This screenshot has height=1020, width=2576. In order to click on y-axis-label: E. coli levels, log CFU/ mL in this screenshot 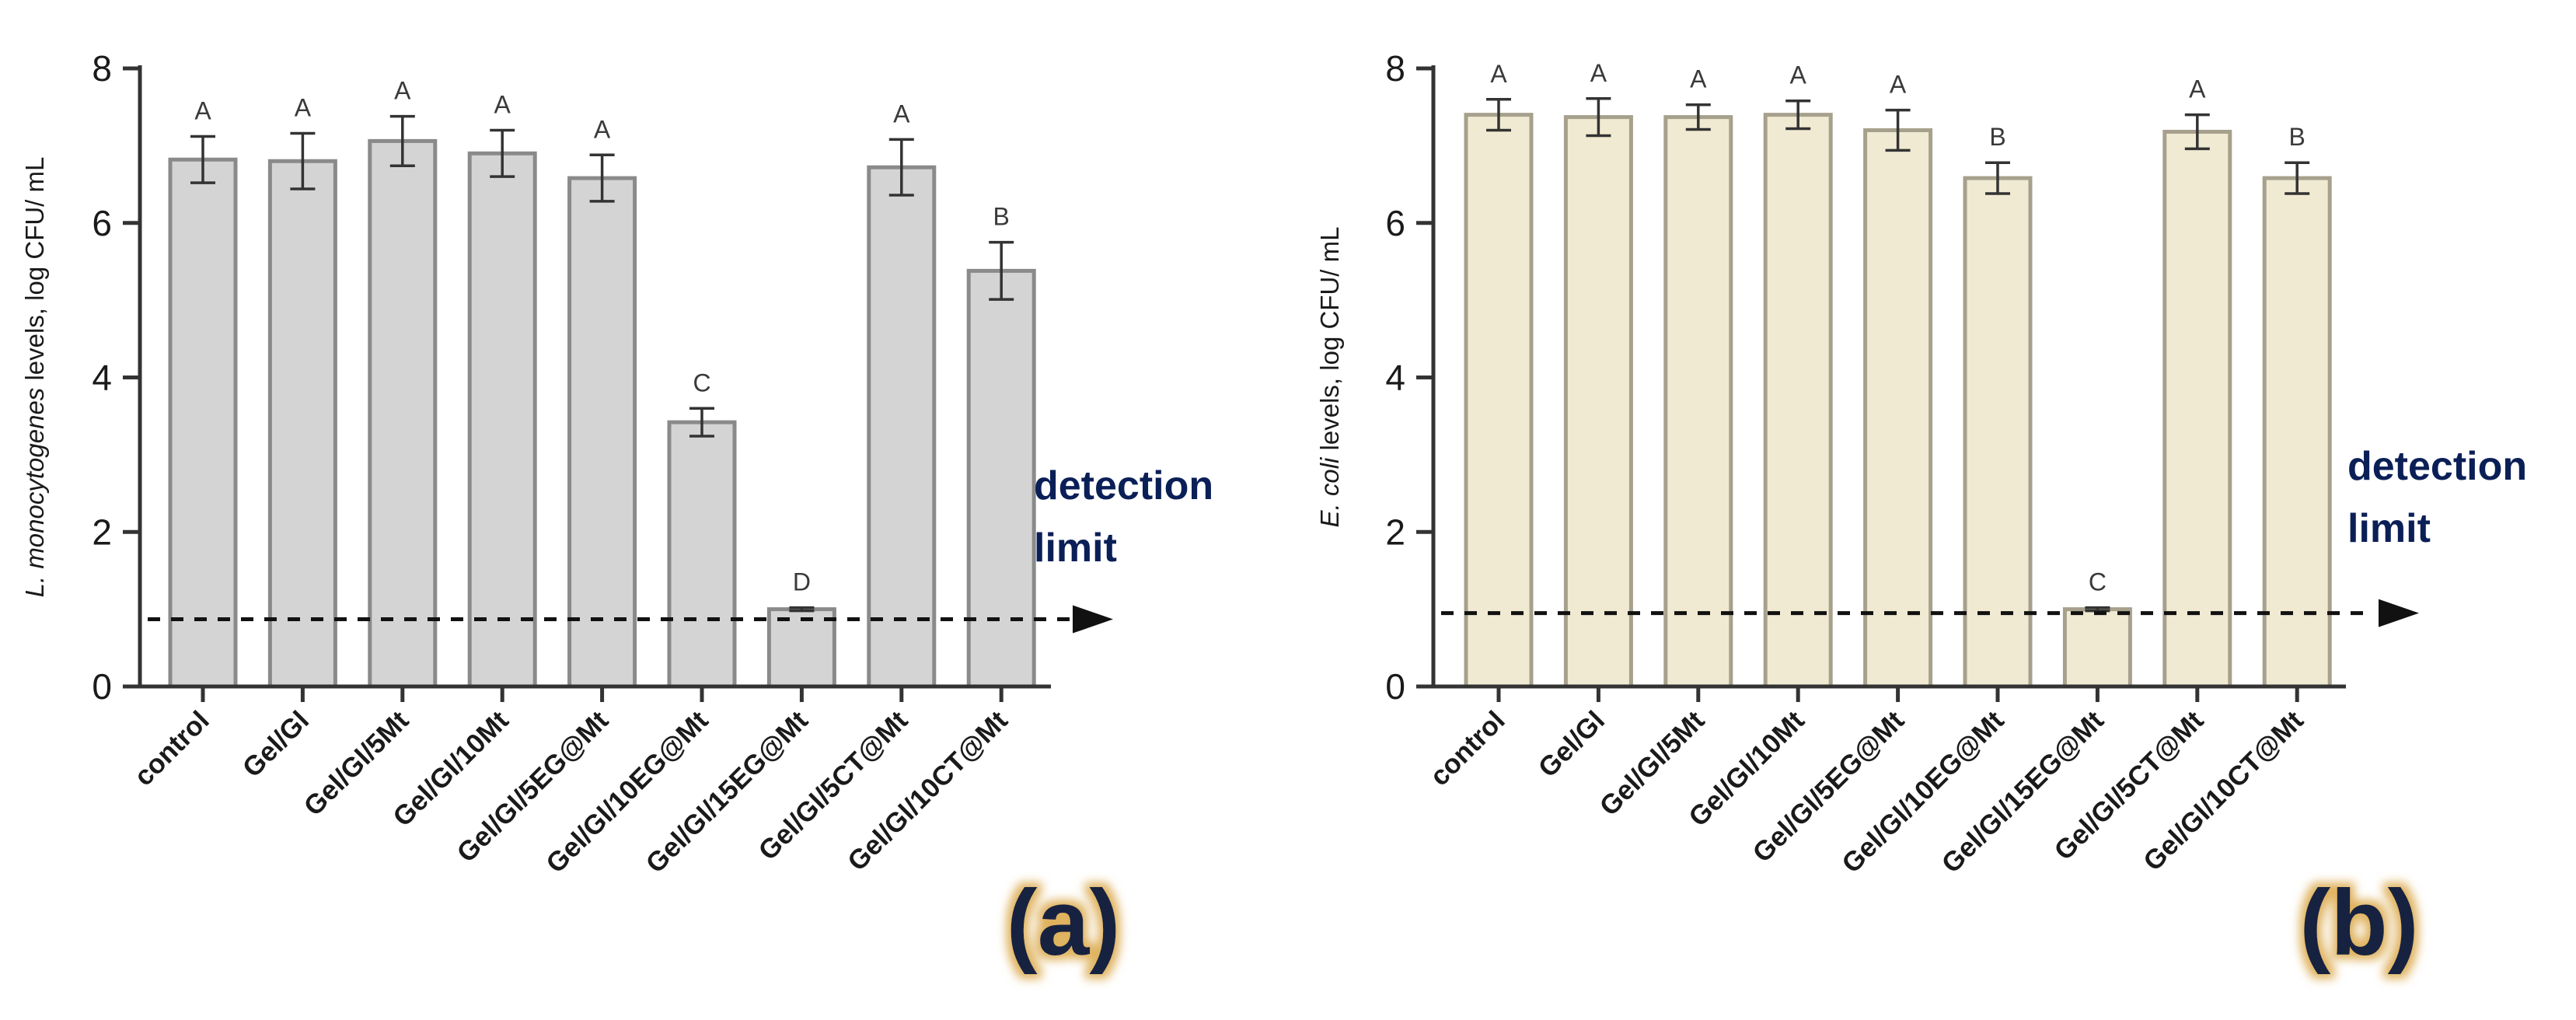, I will do `click(1330, 378)`.